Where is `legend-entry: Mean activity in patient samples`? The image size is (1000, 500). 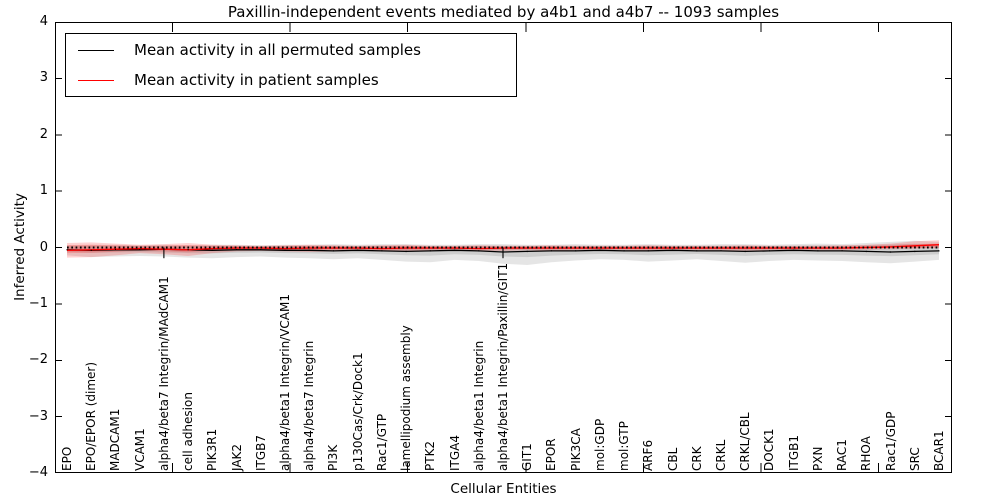
legend-entry: Mean activity in patient samples is located at coordinates (291, 80).